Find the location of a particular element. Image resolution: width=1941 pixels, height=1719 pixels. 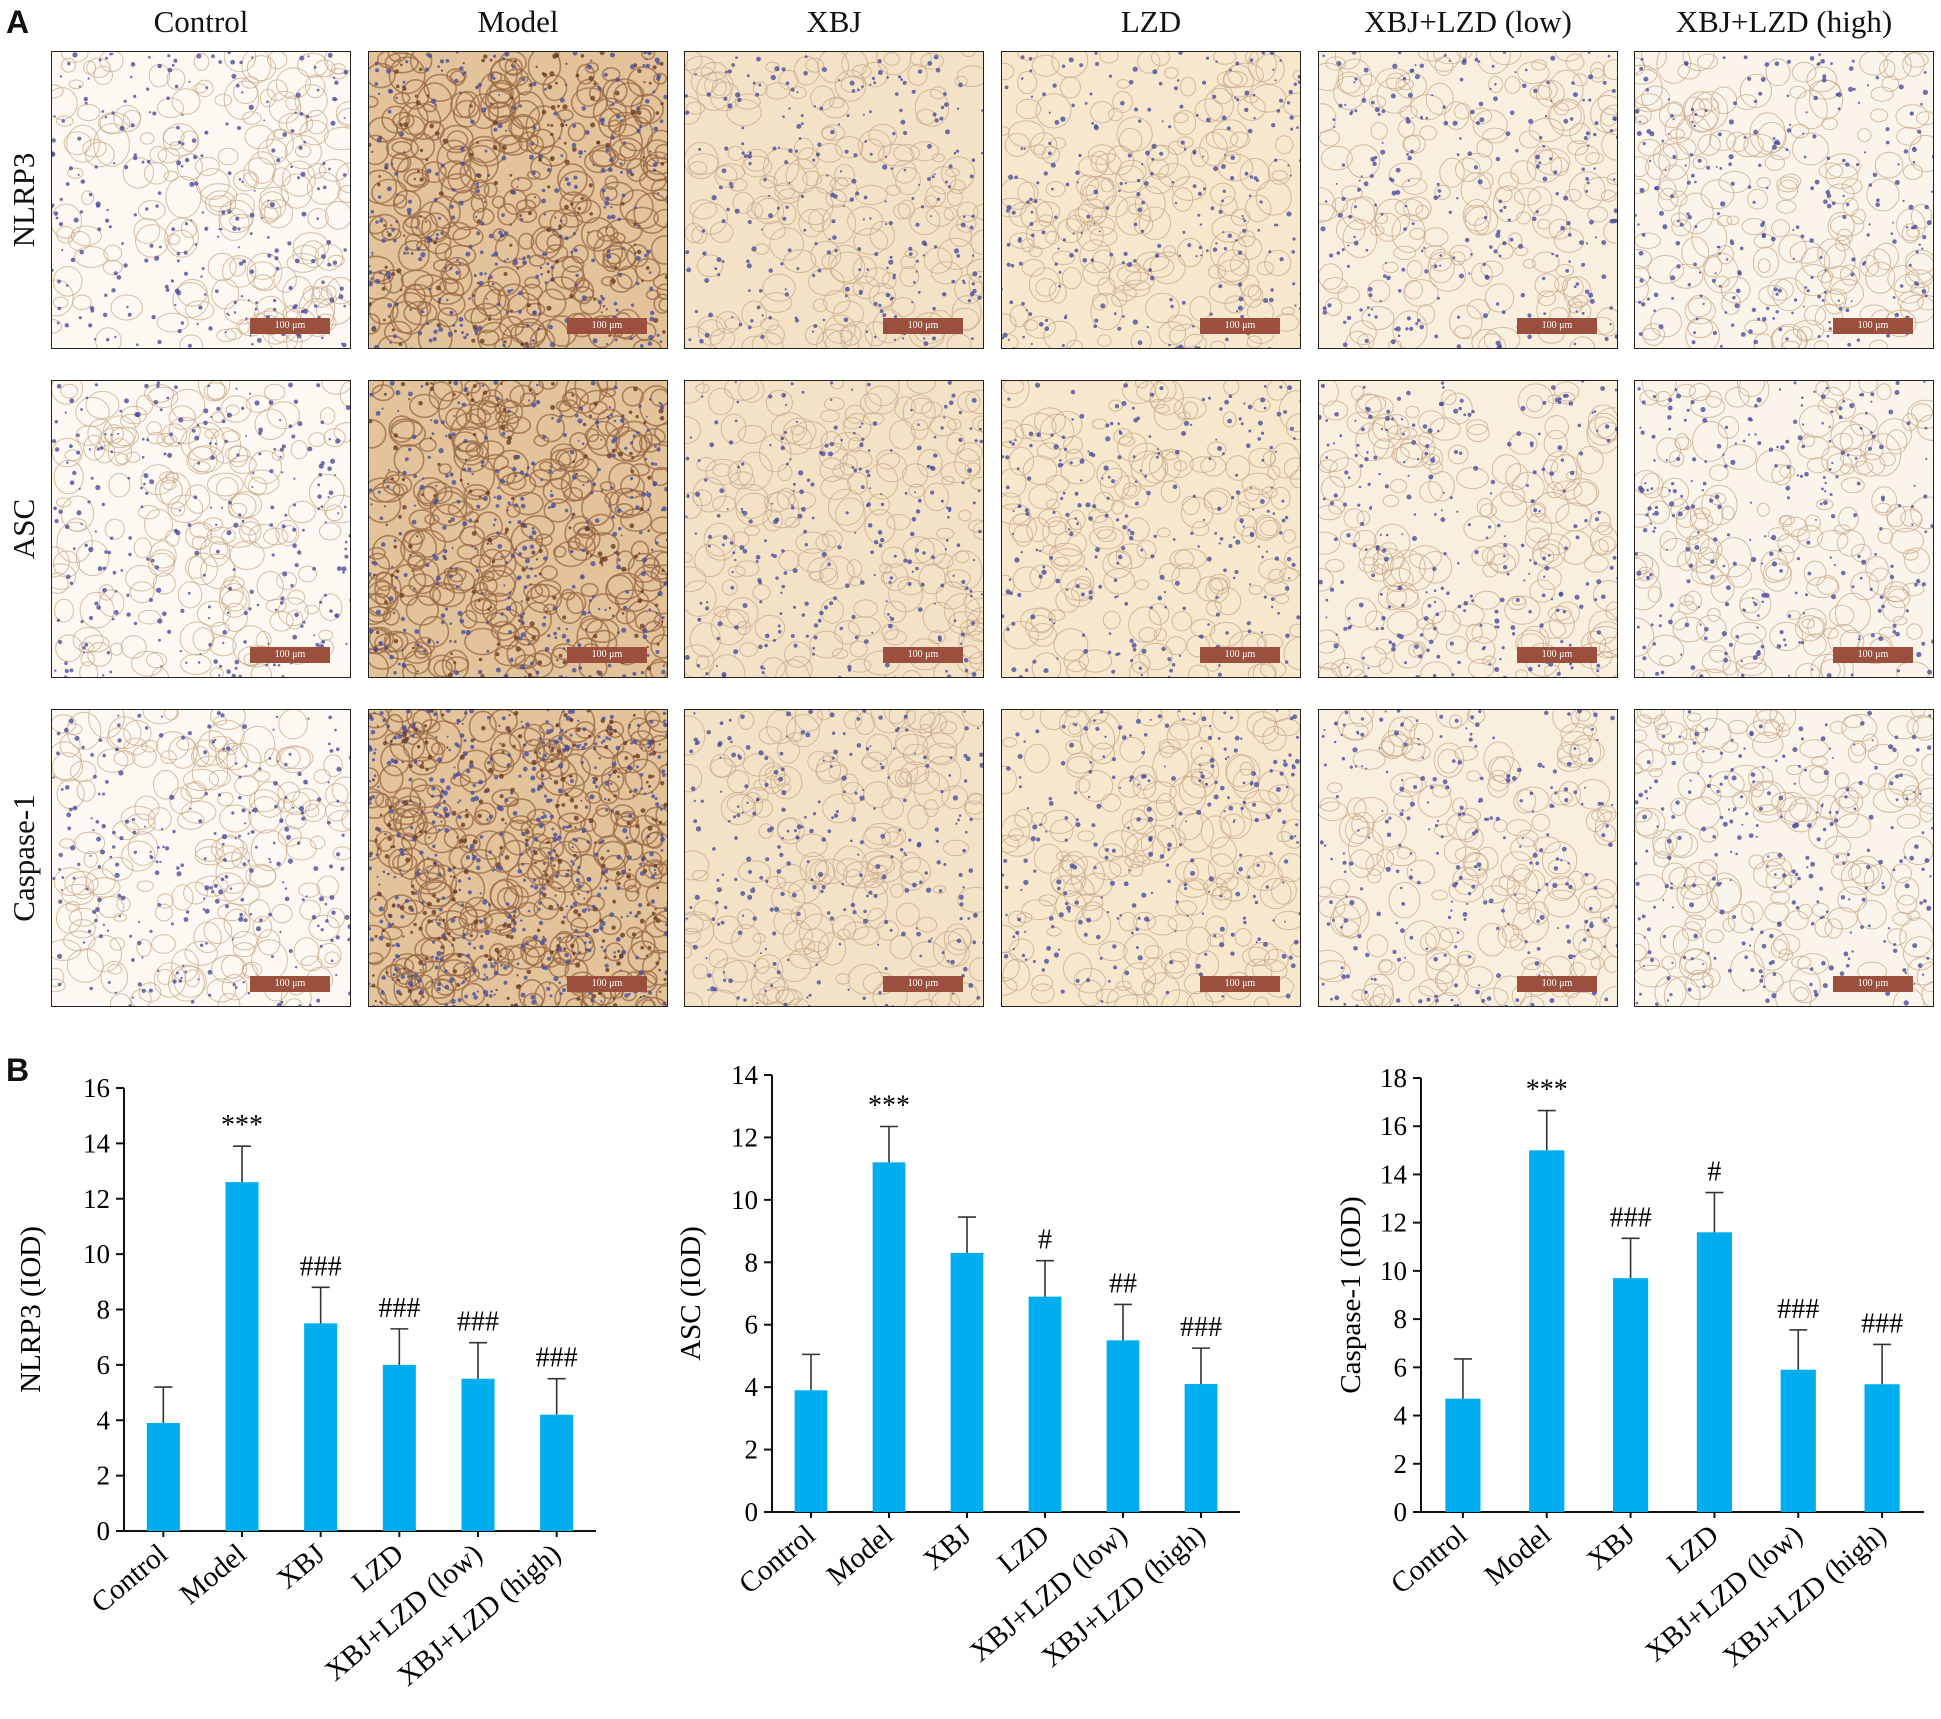

micrograph-caspase1-xbj-lzd-low: 100 μm is located at coordinates (1468, 858).